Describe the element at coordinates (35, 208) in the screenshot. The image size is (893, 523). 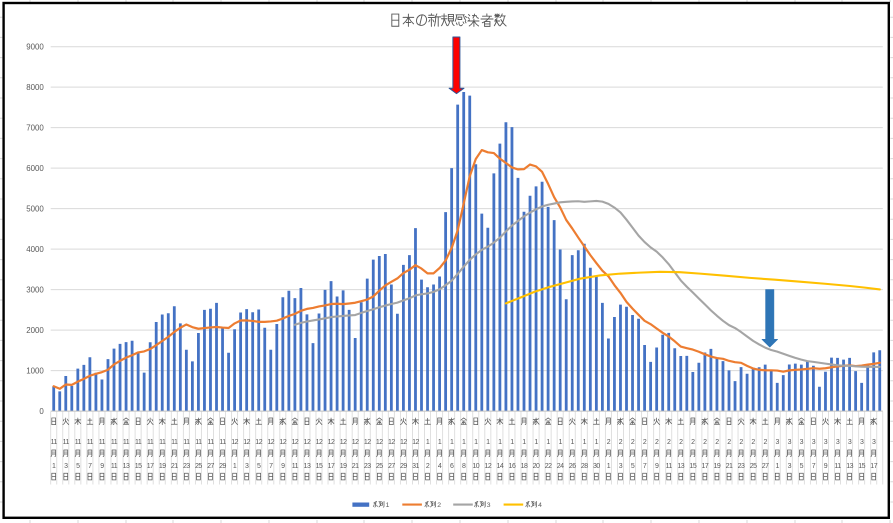
I see `svg-text: 5000` at that location.